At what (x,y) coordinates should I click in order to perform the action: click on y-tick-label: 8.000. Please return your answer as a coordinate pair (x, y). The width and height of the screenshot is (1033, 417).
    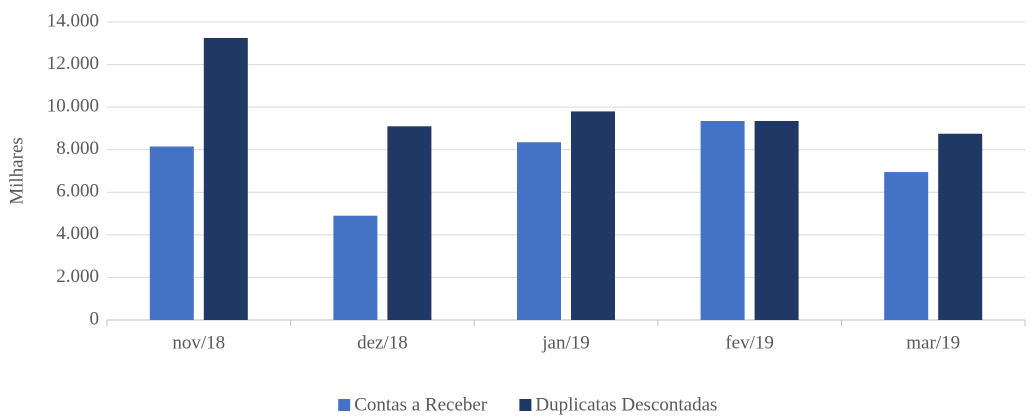
    Looking at the image, I should click on (77, 148).